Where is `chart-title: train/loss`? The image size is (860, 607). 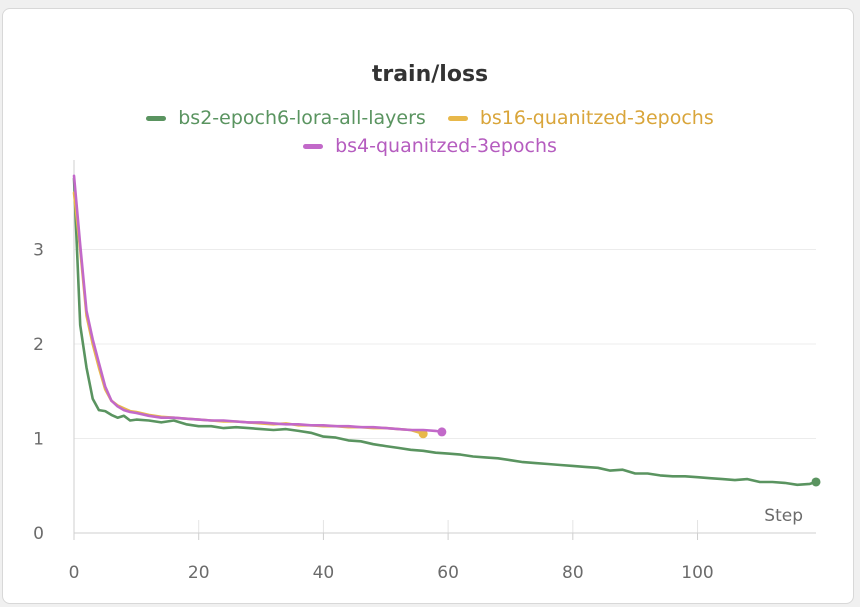 chart-title: train/loss is located at coordinates (430, 74).